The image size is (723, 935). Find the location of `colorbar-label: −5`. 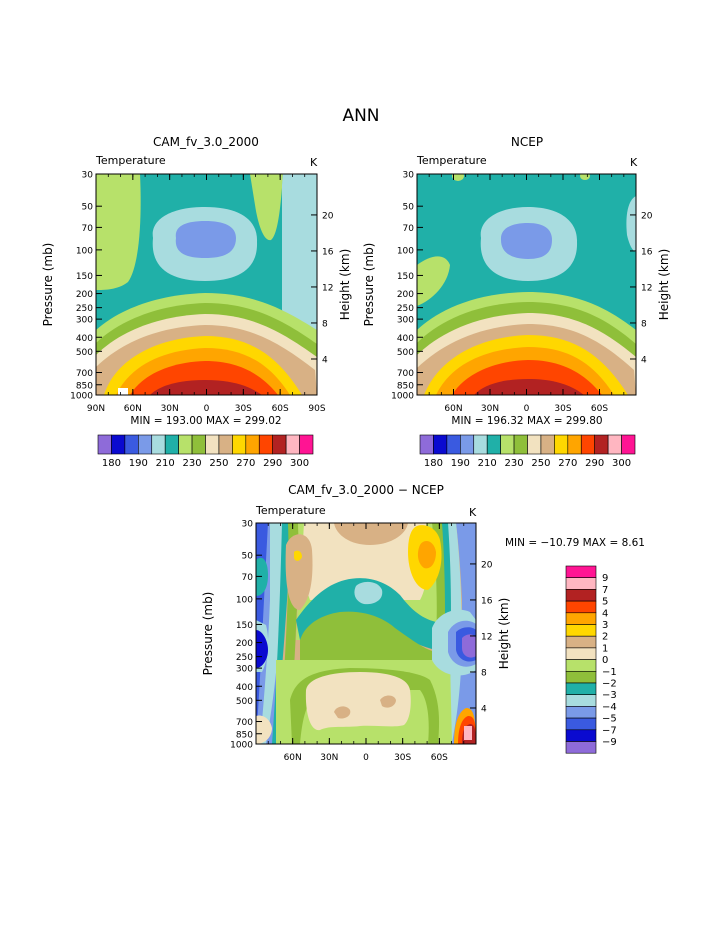

colorbar-label: −5 is located at coordinates (609, 719).